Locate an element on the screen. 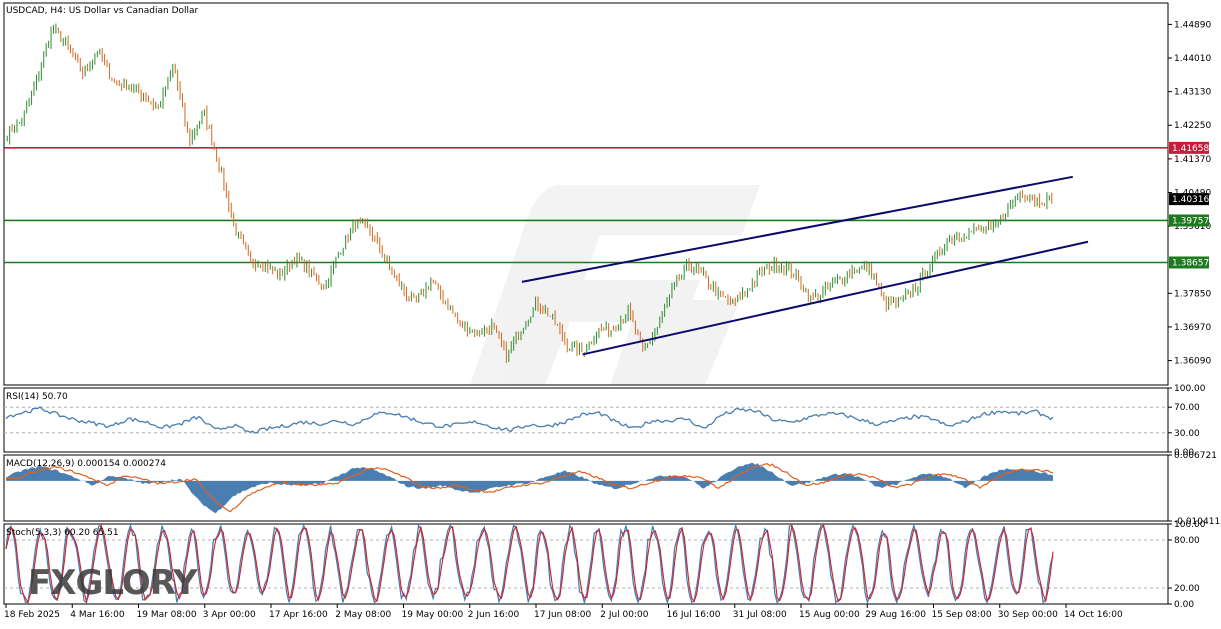 The image size is (1221, 629). rsi-axis-tick-label: 70.00 is located at coordinates (1187, 408).